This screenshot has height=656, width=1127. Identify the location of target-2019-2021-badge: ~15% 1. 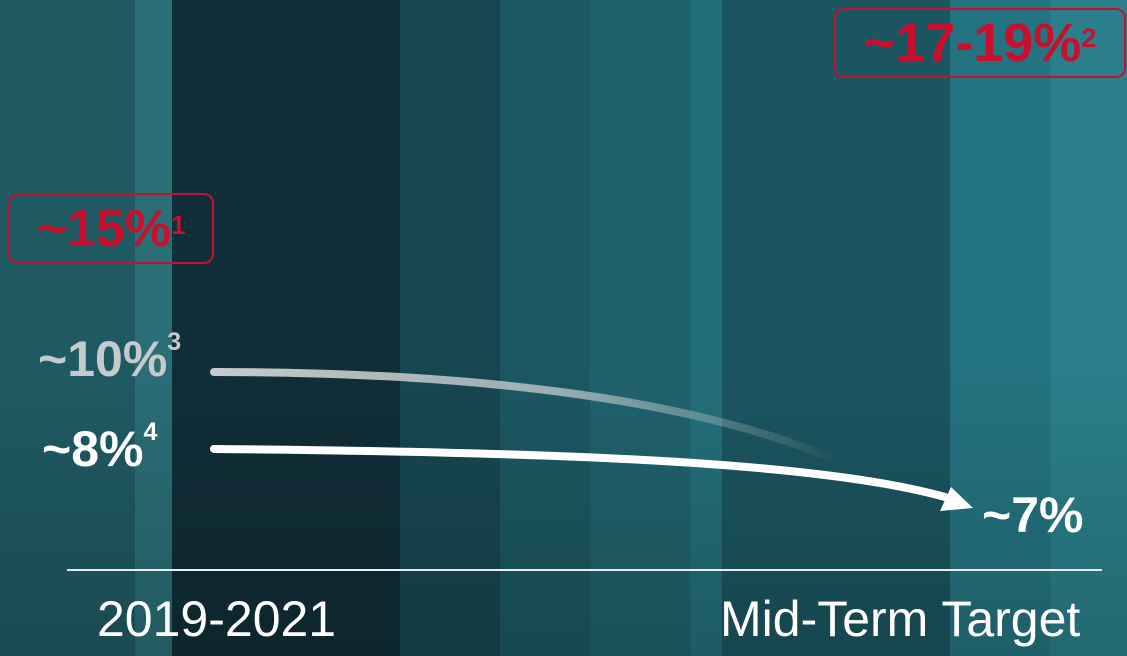
(111, 228).